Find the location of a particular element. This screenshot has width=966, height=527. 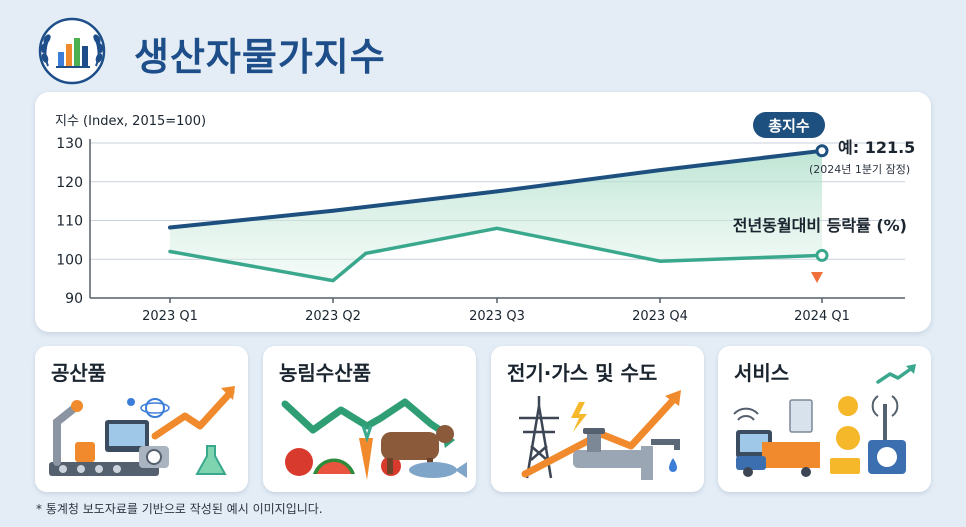

legend-badge-label: 총지수 is located at coordinates (789, 126).